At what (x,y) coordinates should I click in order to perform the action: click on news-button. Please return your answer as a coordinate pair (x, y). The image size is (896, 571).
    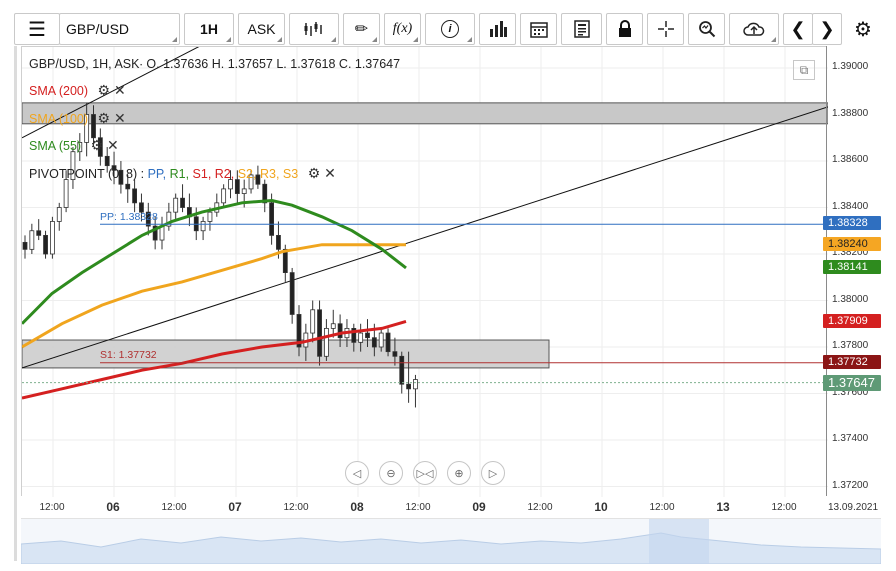
    Looking at the image, I should click on (581, 29).